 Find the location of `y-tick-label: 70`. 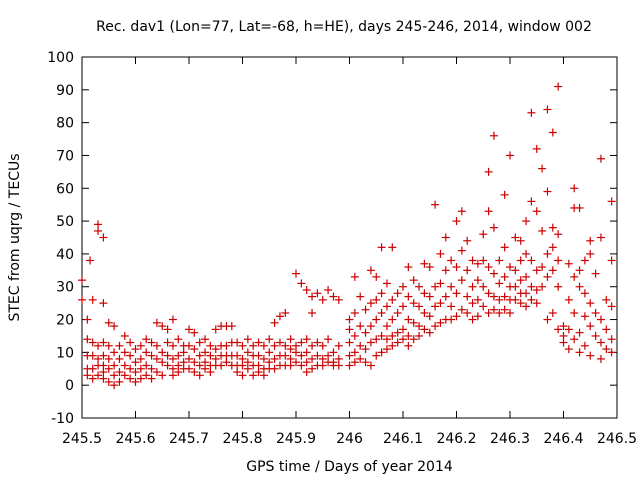

y-tick-label: 70 is located at coordinates (65, 156).